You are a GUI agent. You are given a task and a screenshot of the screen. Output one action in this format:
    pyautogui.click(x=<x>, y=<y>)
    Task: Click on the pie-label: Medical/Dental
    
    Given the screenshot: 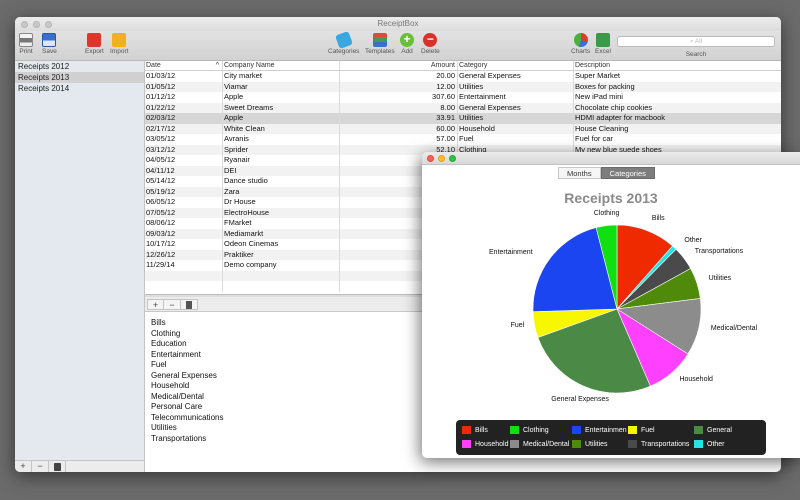 What is the action you would take?
    pyautogui.click(x=734, y=328)
    